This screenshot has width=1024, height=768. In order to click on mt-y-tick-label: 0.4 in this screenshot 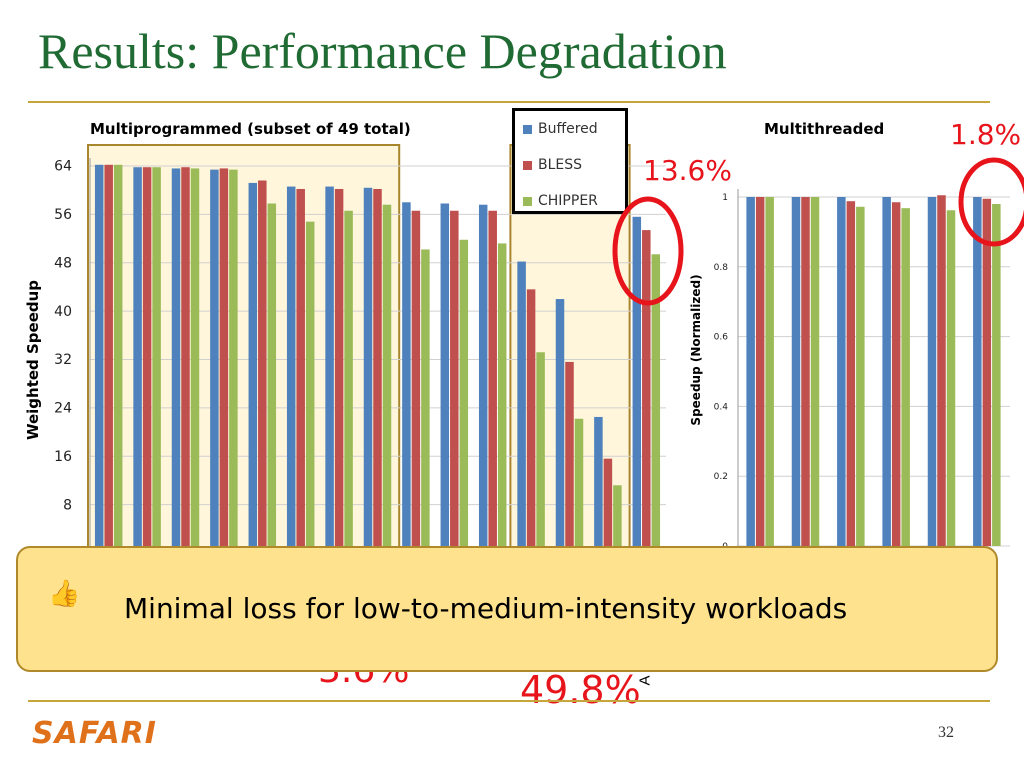, I will do `click(721, 407)`.